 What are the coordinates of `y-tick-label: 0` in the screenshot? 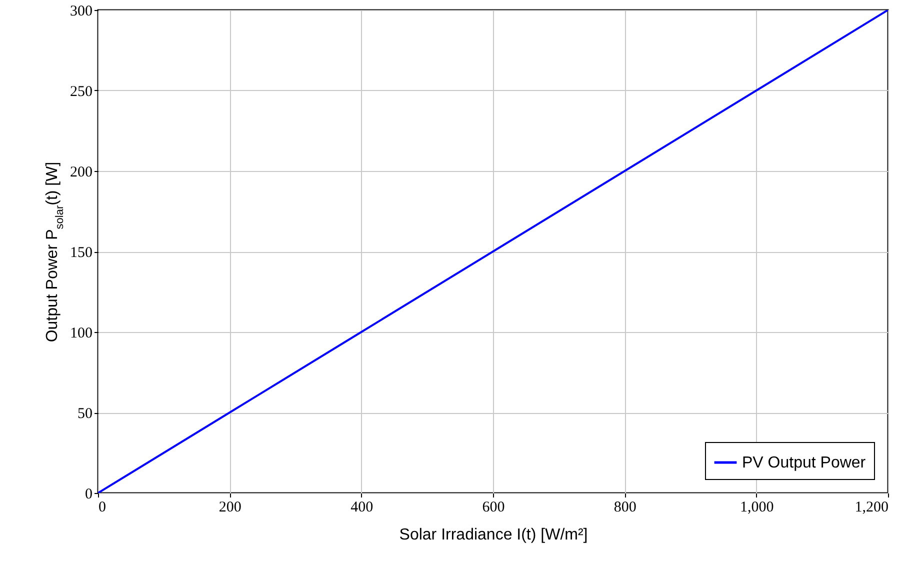 It's located at (88, 494).